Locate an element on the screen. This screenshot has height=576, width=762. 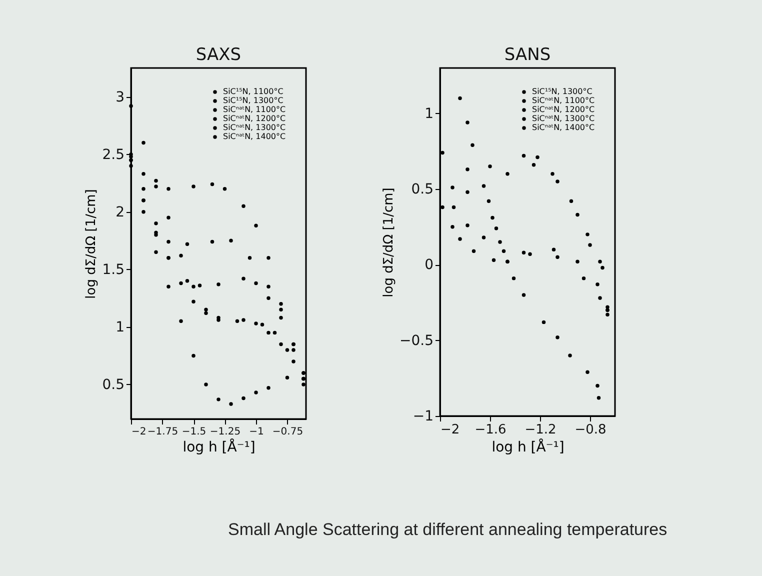
y-tick-label: 0 is located at coordinates (429, 265).